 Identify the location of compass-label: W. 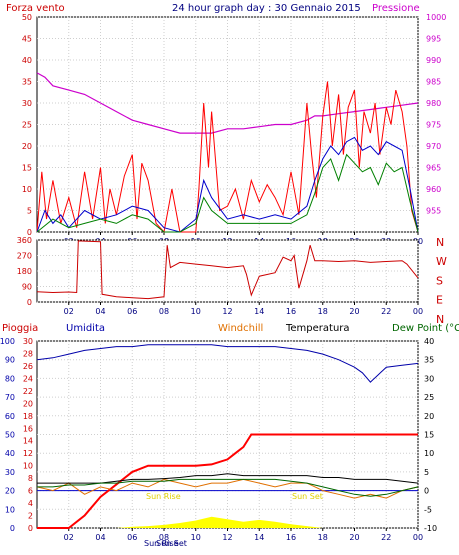
(441, 261).